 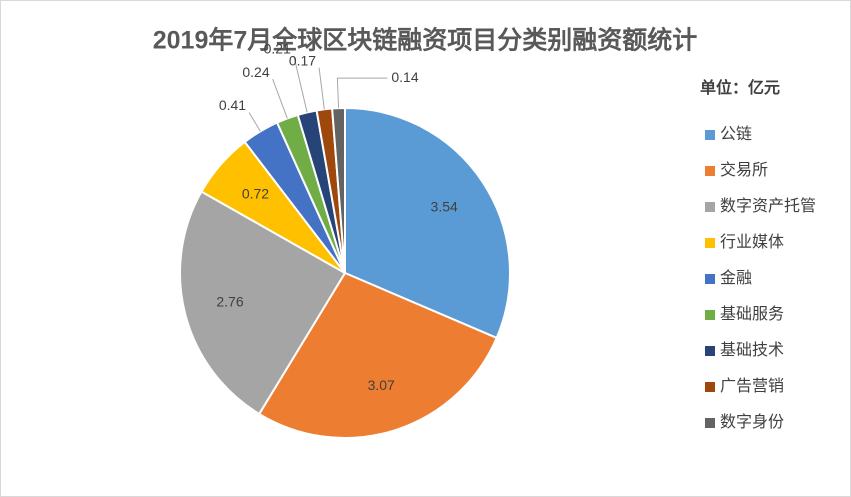 What do you see at coordinates (736, 278) in the screenshot?
I see `legend-label: 金融` at bounding box center [736, 278].